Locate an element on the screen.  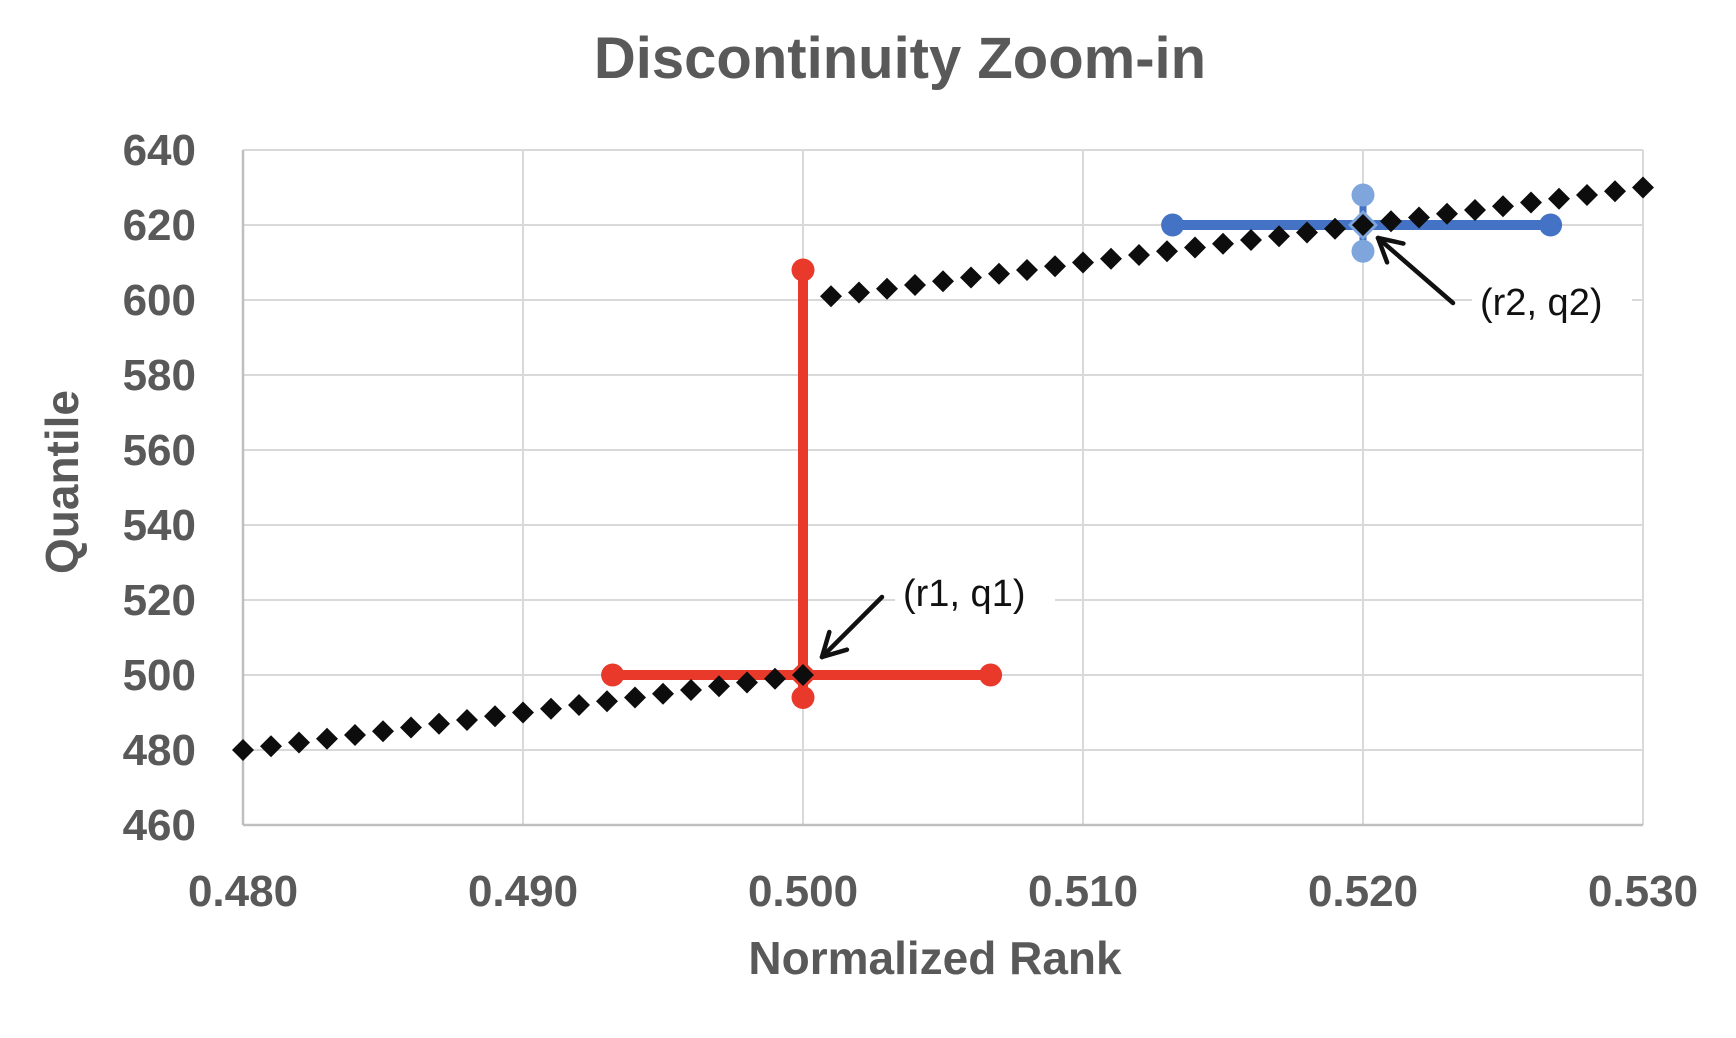
y-tick-label: 640 is located at coordinates (159, 150).